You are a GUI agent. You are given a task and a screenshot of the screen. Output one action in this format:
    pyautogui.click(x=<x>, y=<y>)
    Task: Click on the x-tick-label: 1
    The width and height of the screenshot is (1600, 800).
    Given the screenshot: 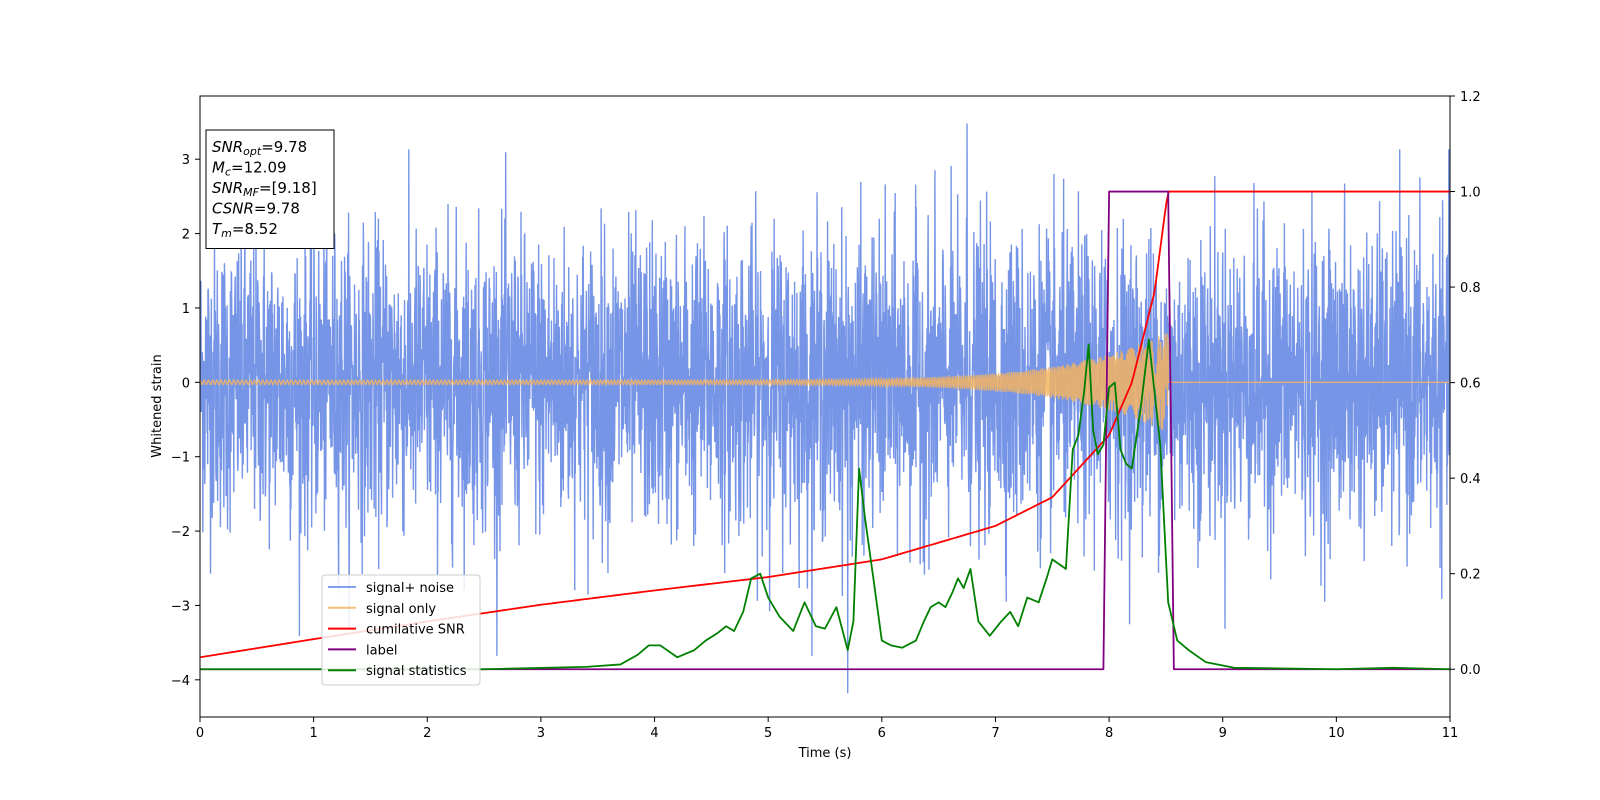 What is the action you would take?
    pyautogui.click(x=313, y=733)
    